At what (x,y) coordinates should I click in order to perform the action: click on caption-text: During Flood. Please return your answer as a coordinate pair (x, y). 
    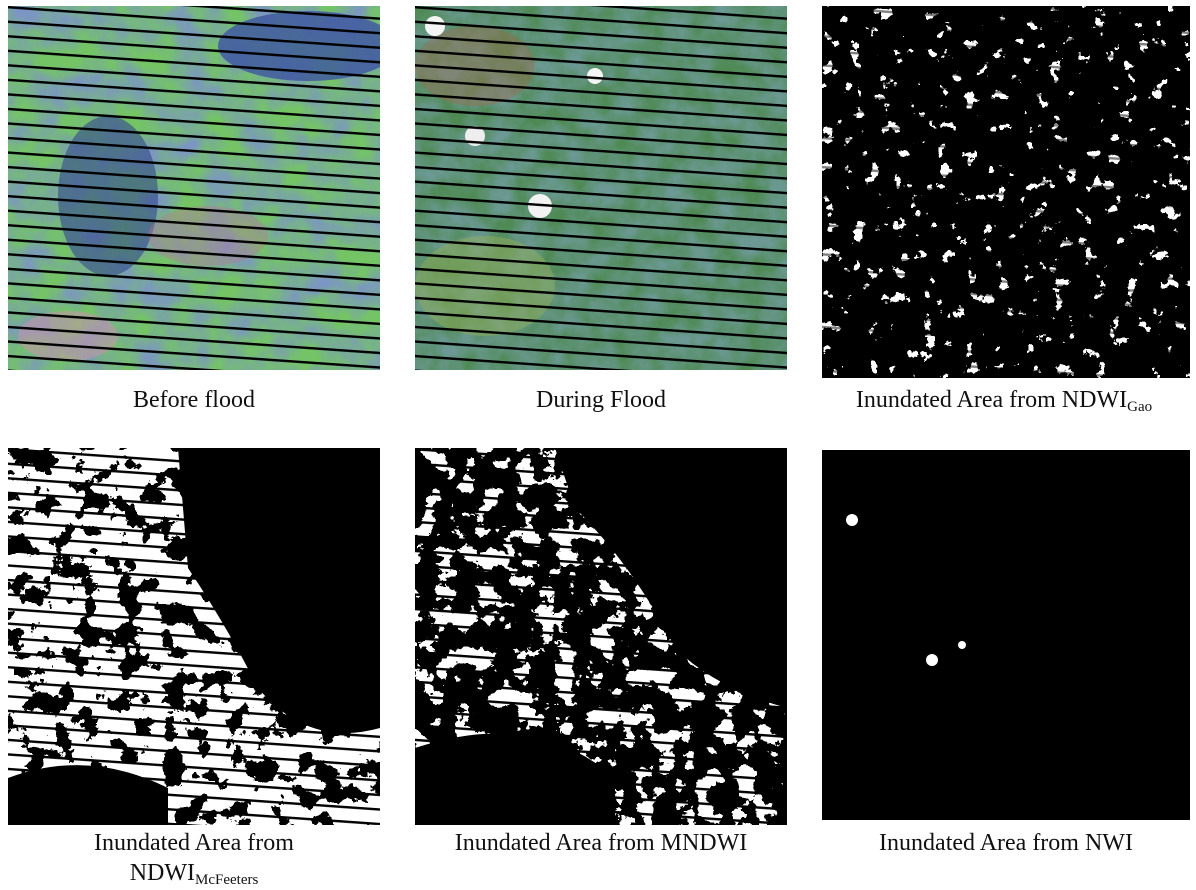
    Looking at the image, I should click on (600, 400).